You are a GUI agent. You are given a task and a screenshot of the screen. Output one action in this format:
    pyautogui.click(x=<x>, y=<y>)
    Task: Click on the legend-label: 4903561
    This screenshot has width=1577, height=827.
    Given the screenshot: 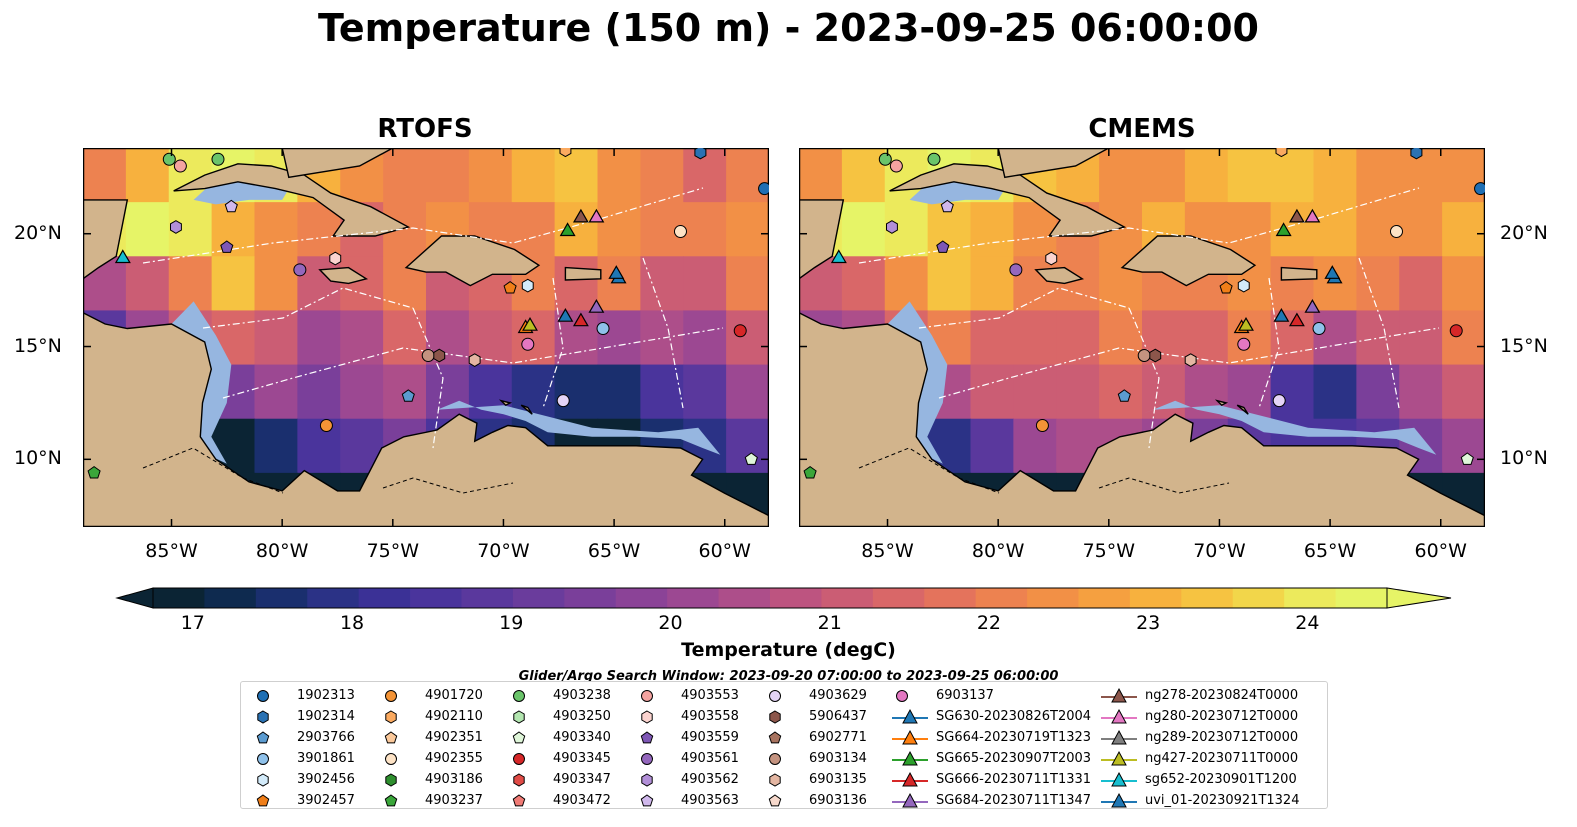 What is the action you would take?
    pyautogui.click(x=710, y=758)
    